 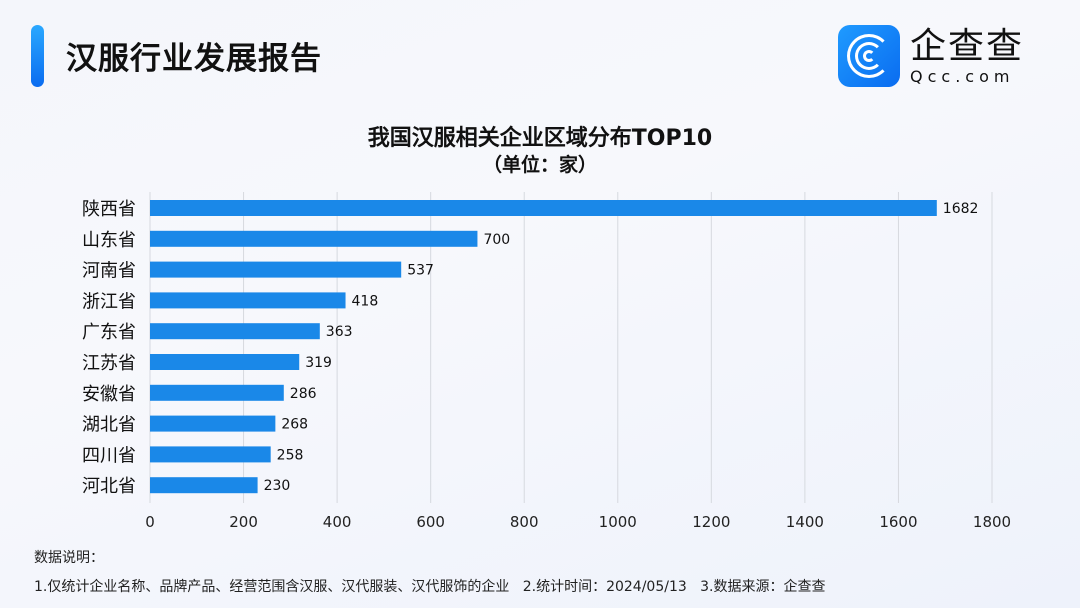 What do you see at coordinates (524, 522) in the screenshot?
I see `x-tick-label: 800` at bounding box center [524, 522].